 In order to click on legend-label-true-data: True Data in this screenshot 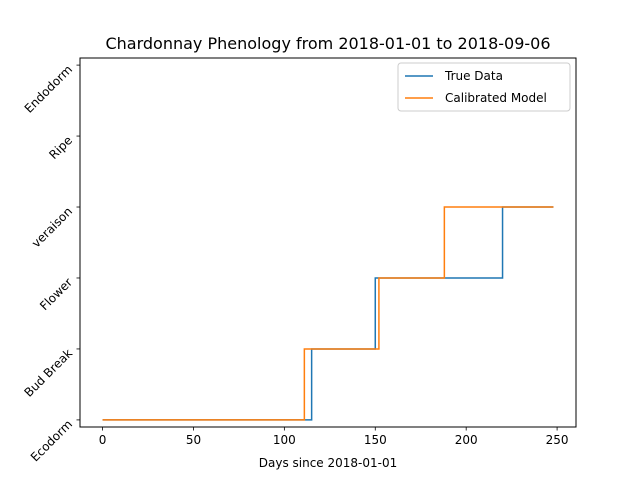, I will do `click(473, 76)`.